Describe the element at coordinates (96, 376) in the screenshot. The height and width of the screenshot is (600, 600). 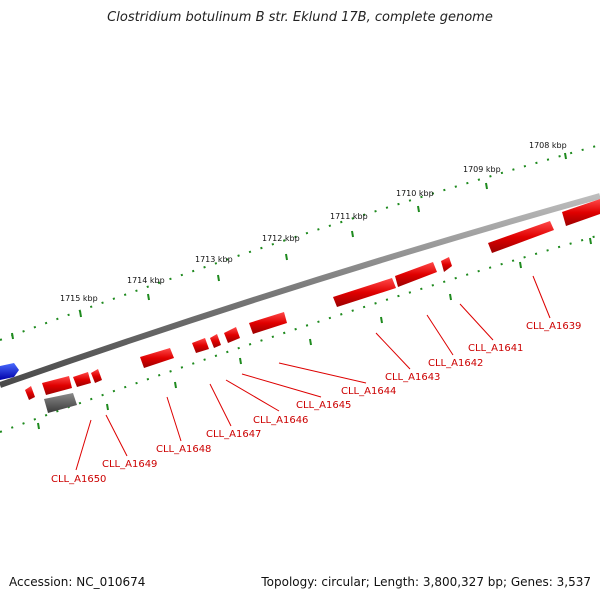
I see `gene-cll-a1649-a` at that location.